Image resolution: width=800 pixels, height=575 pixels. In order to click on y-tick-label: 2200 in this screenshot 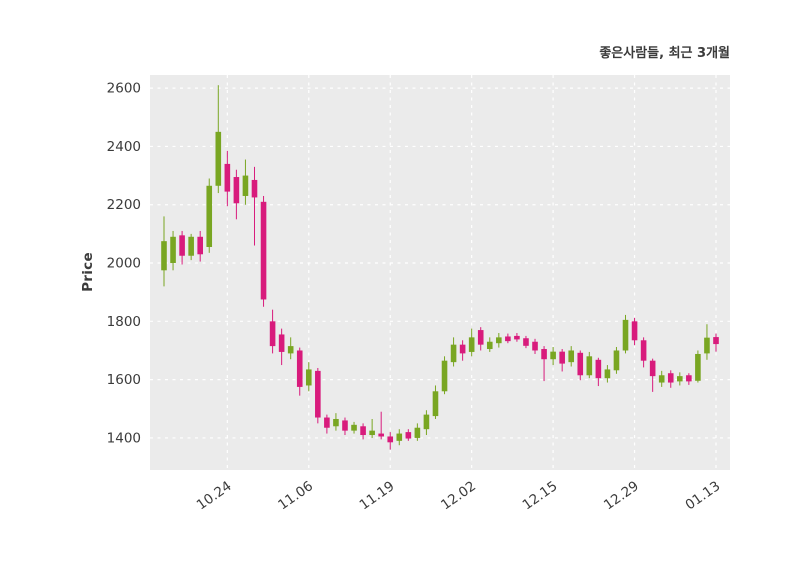, I will do `click(124, 205)`.